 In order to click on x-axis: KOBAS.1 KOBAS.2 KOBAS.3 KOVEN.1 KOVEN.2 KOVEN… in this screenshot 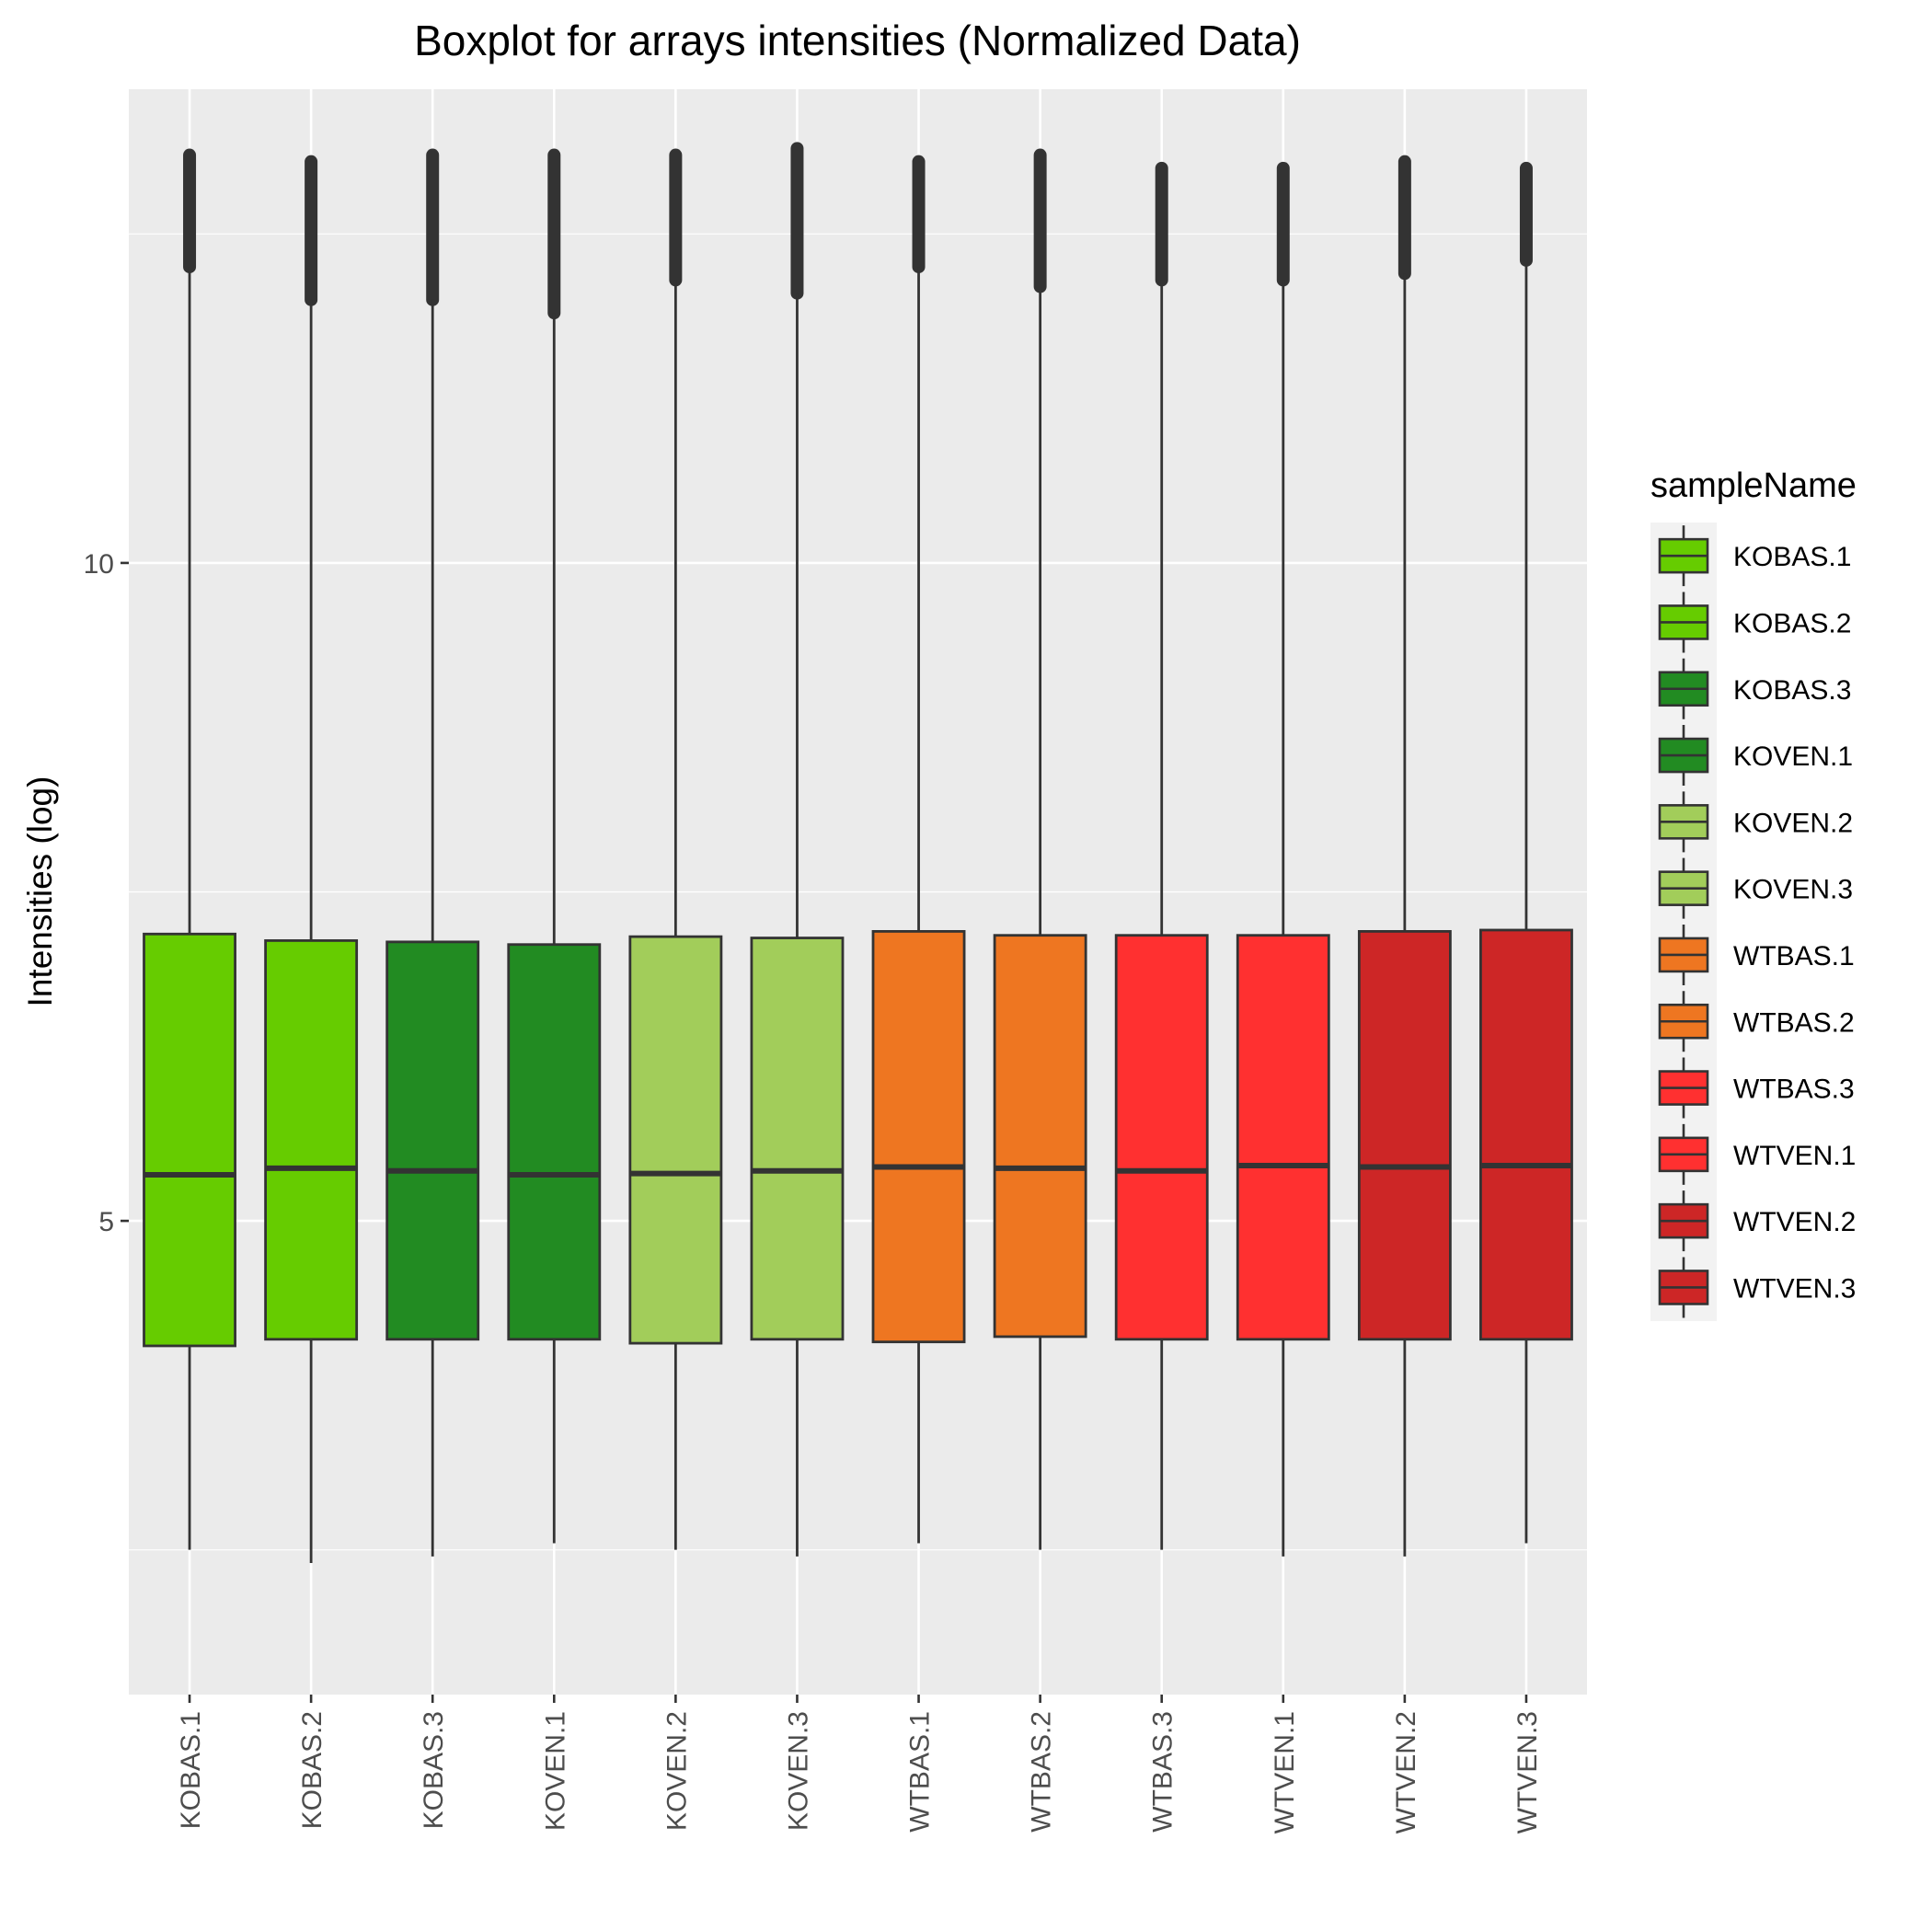, I will do `click(859, 1764)`.